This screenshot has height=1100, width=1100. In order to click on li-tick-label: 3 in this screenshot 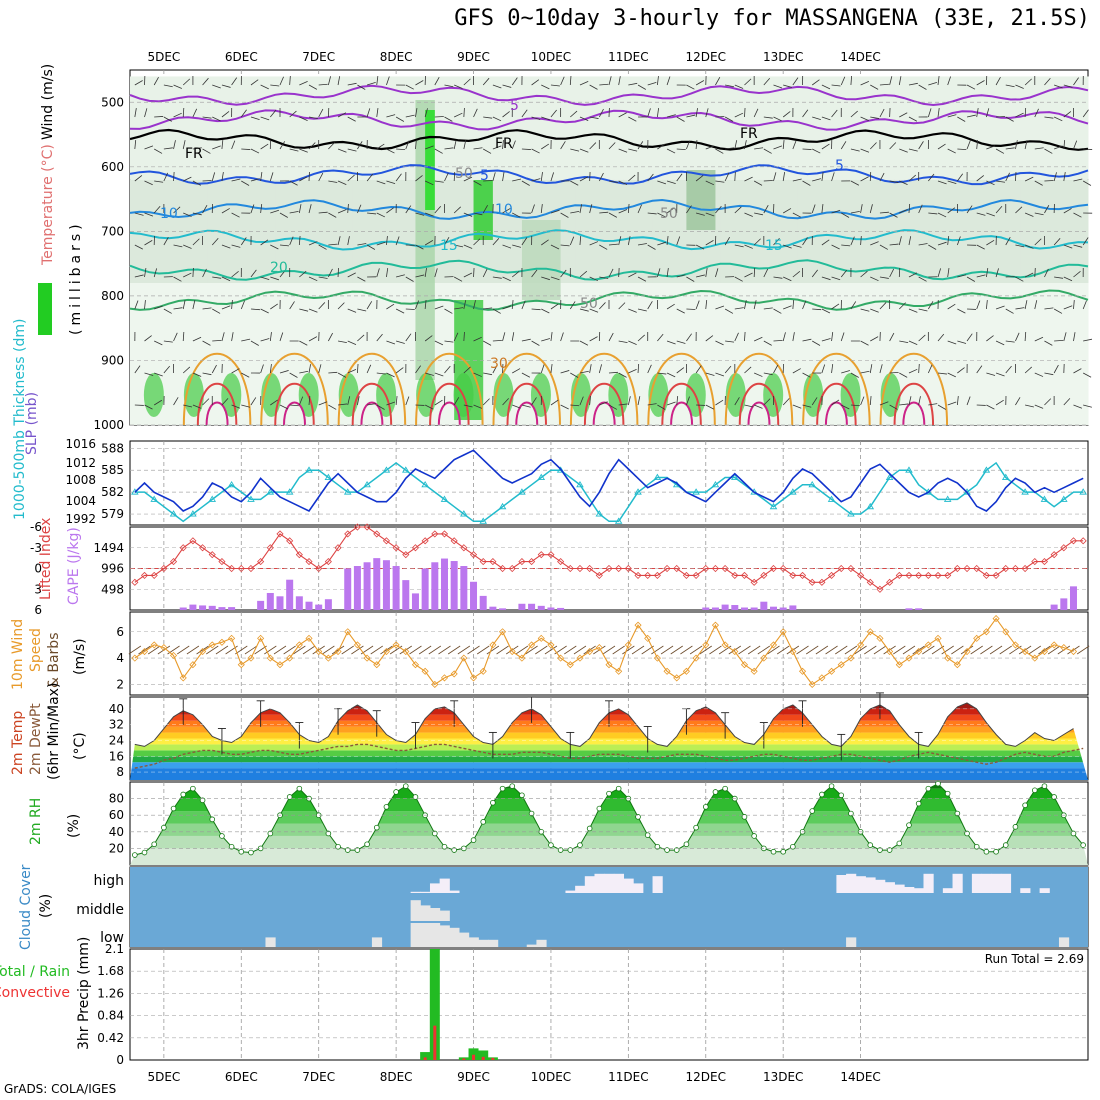, I will do `click(38, 589)`.